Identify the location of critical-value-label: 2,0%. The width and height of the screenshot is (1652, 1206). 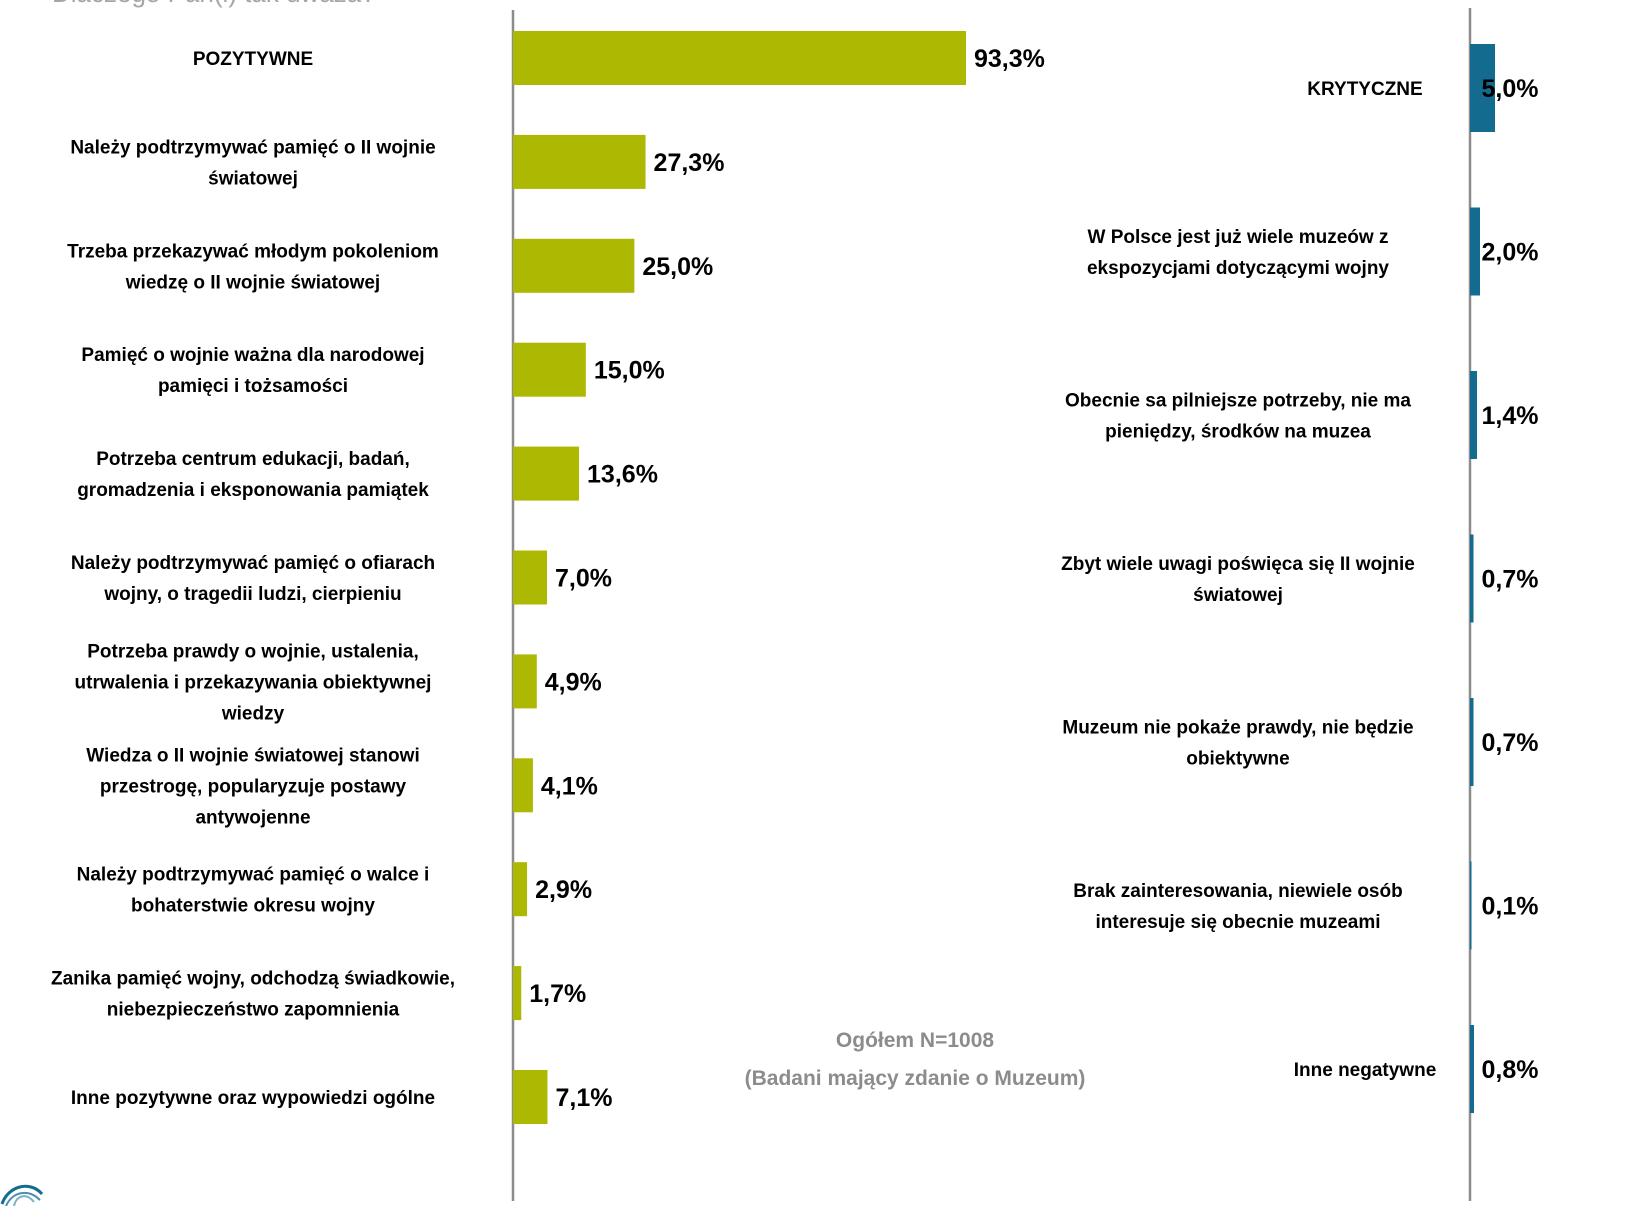
(1510, 253).